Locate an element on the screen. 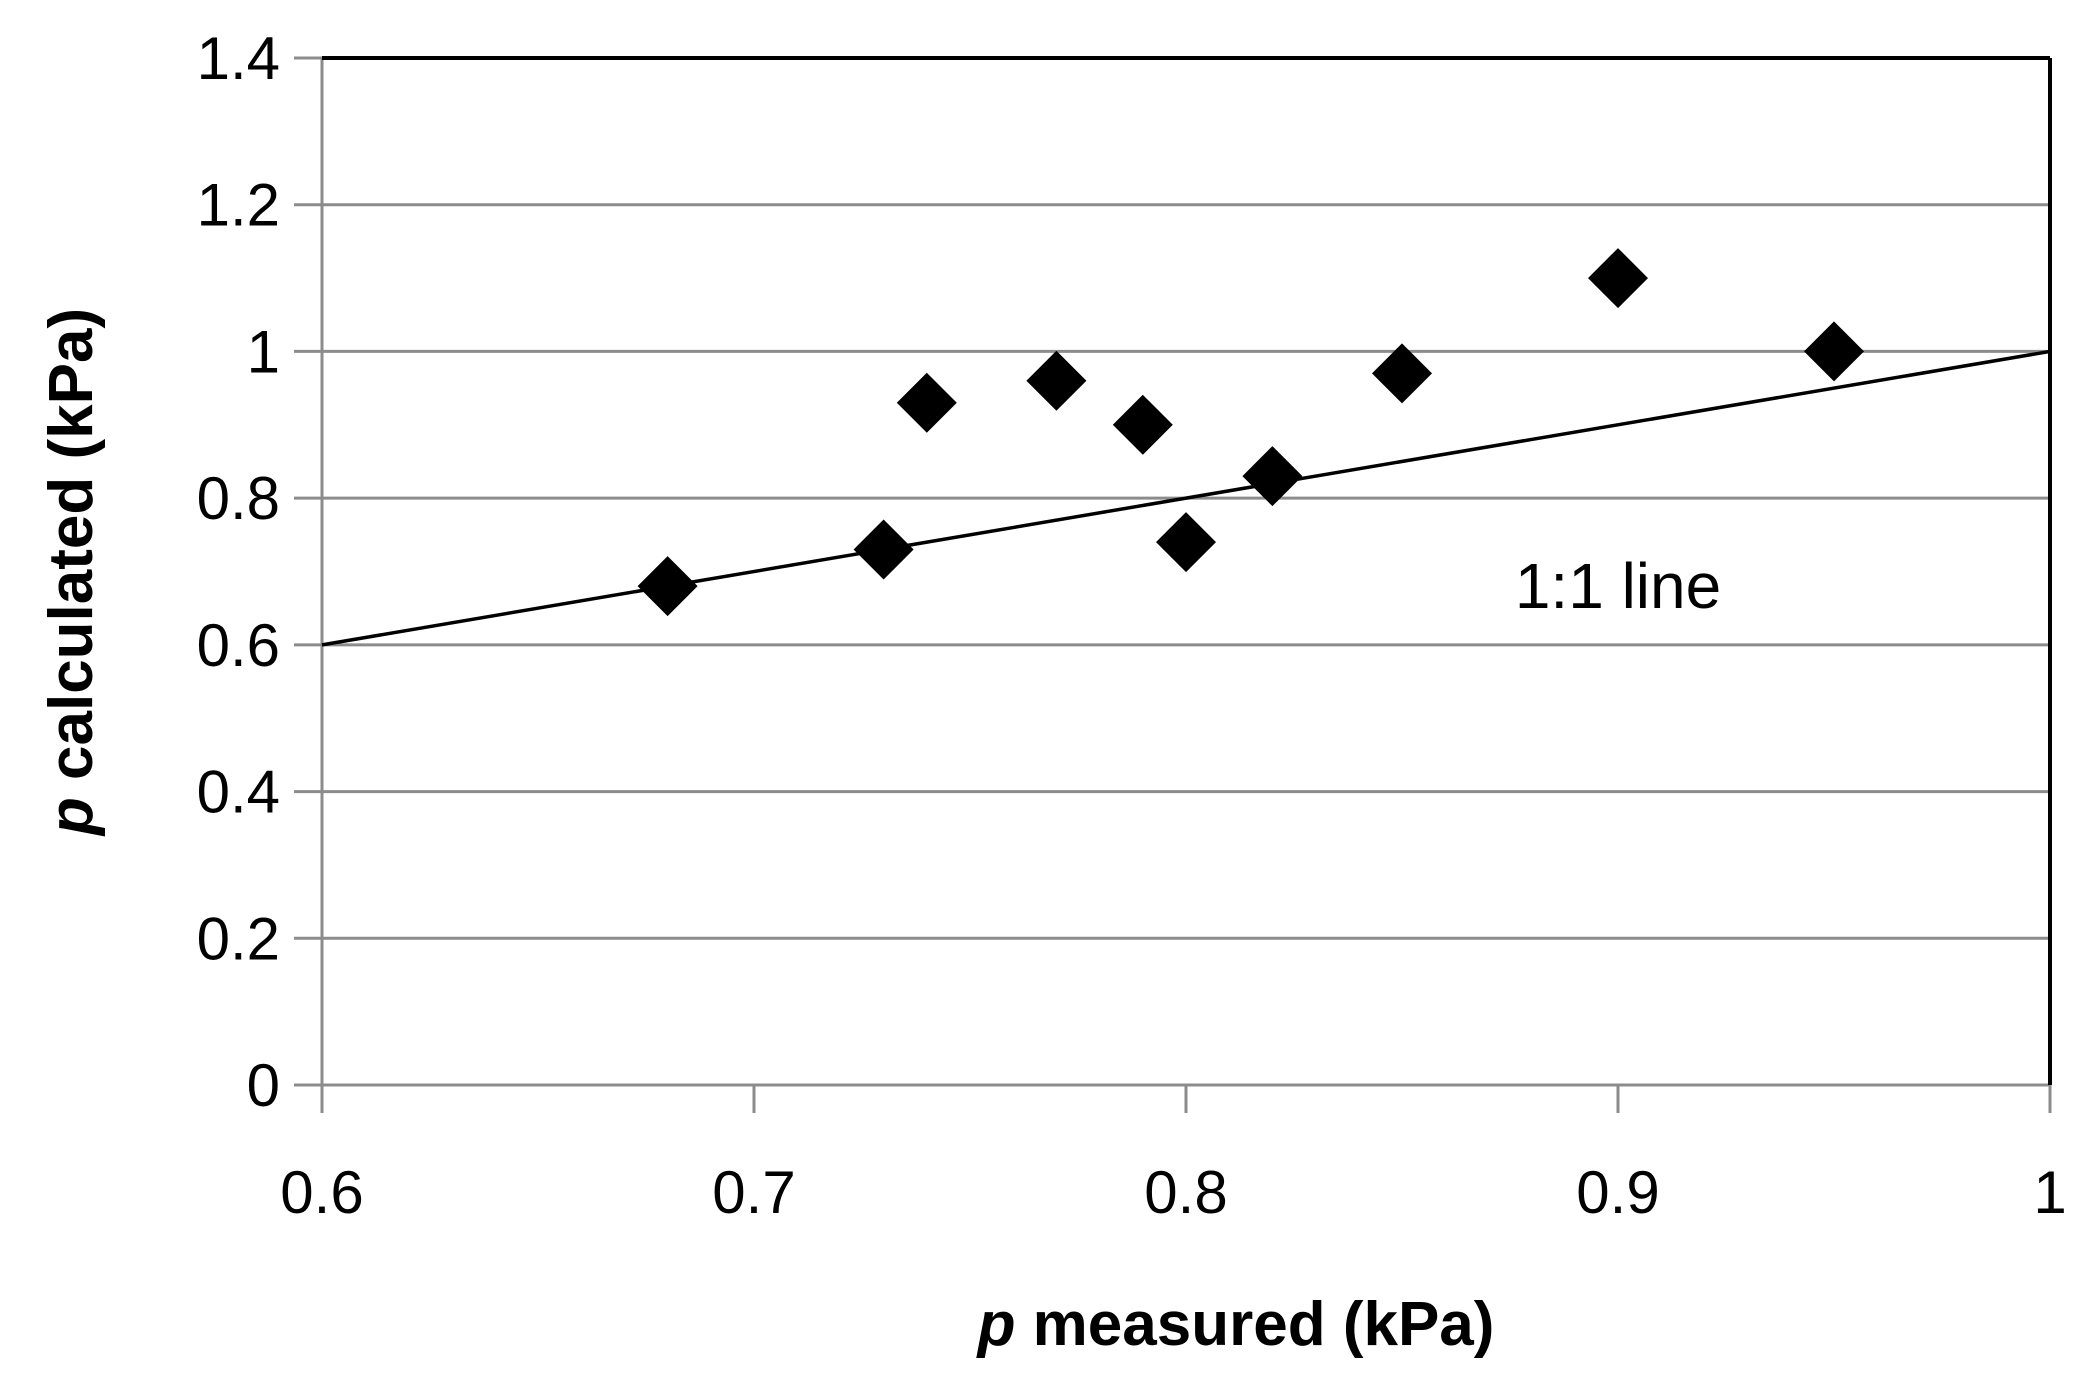  y-tick-label: 0.2 is located at coordinates (238, 938).